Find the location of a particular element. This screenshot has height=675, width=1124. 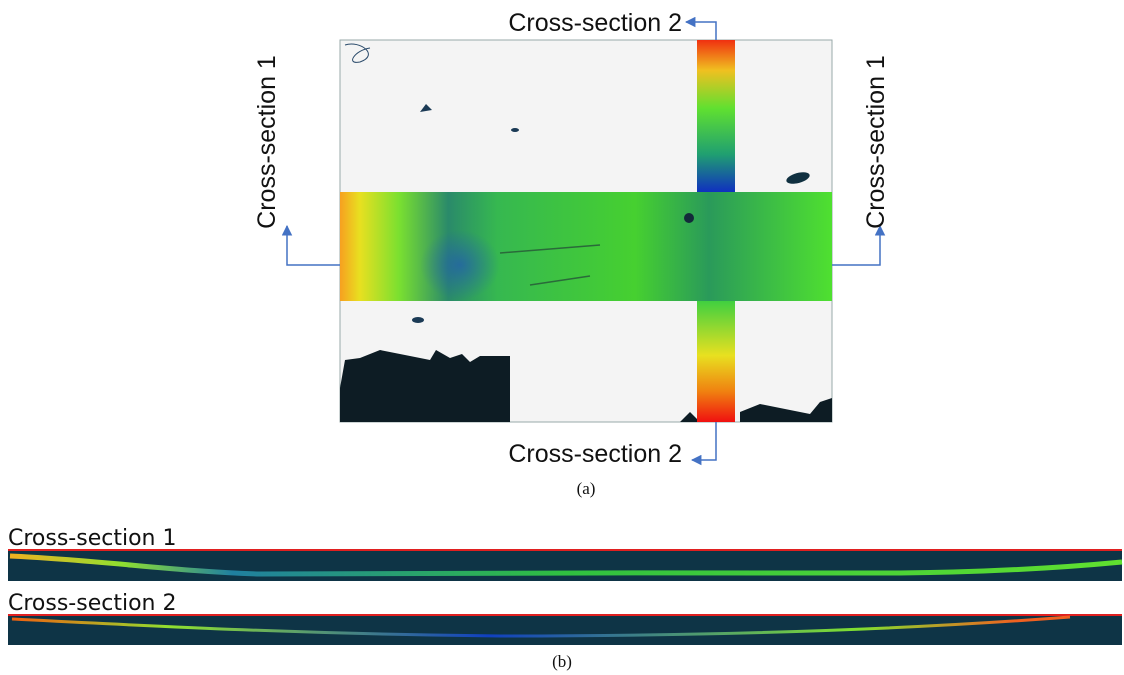

caption: (a) is located at coordinates (586, 488).